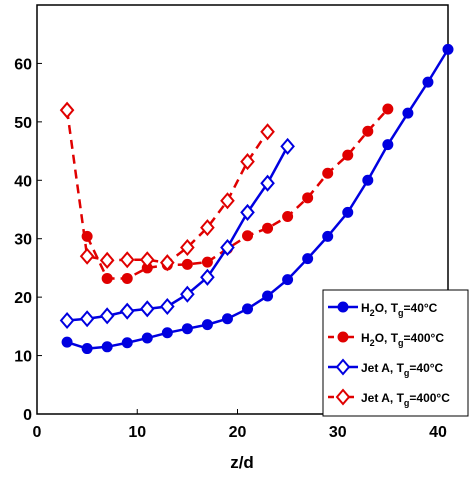  What do you see at coordinates (37, 432) in the screenshot?
I see `x-tick-label: 0` at bounding box center [37, 432].